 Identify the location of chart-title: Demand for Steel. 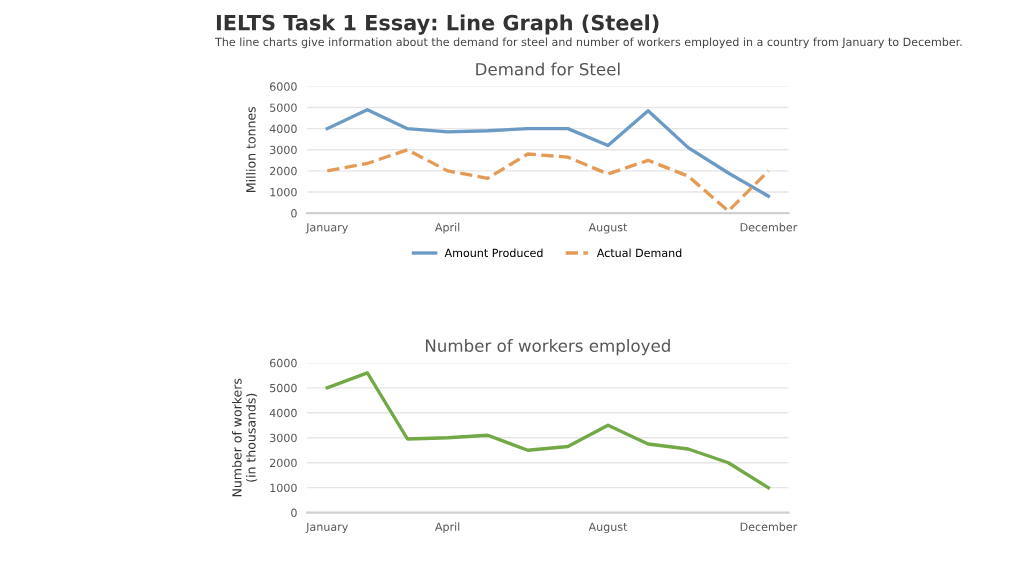
(548, 69).